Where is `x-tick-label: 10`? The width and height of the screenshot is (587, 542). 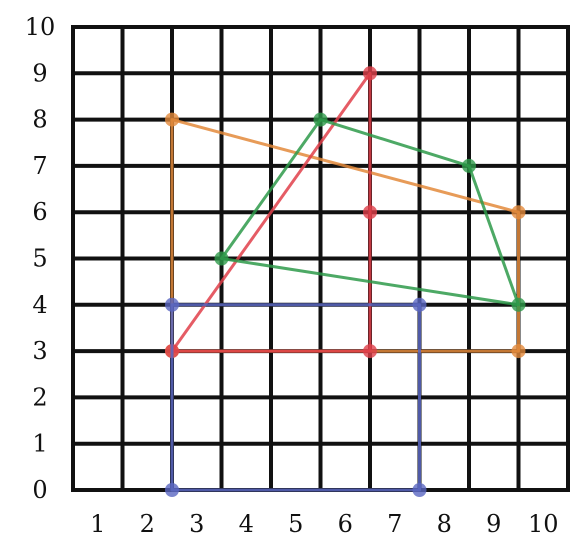
x-tick-label: 10 is located at coordinates (543, 524).